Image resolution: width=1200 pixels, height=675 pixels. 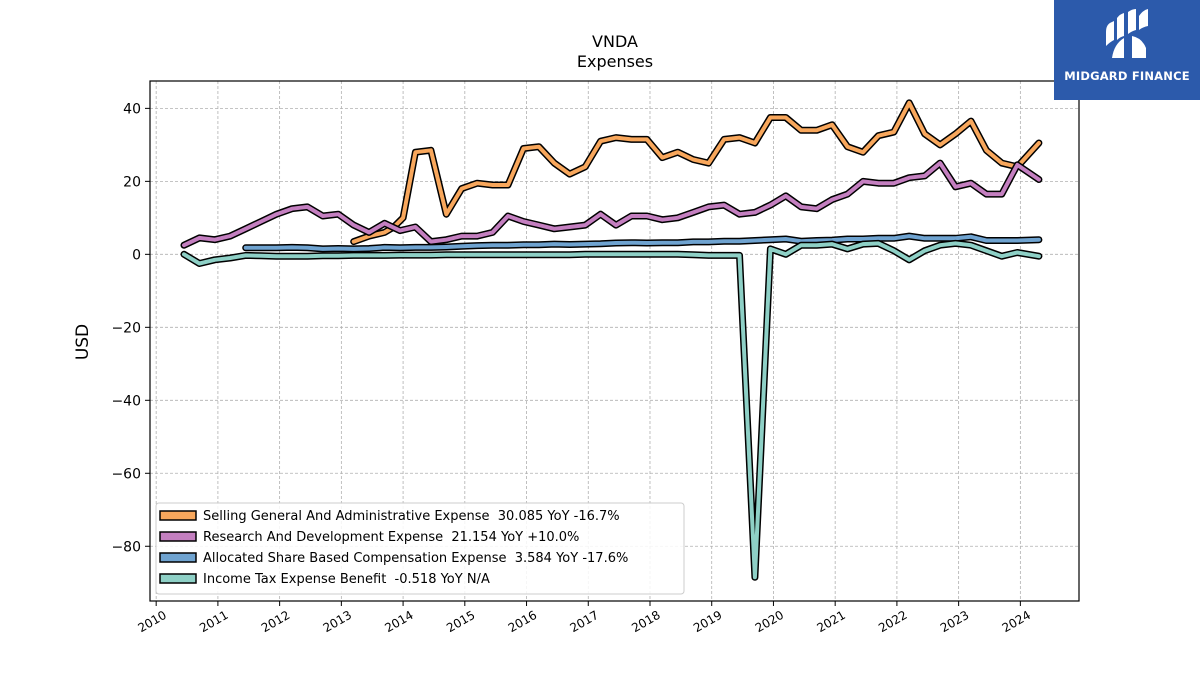 What do you see at coordinates (126, 547) in the screenshot?
I see `y-tick-label: −80` at bounding box center [126, 547].